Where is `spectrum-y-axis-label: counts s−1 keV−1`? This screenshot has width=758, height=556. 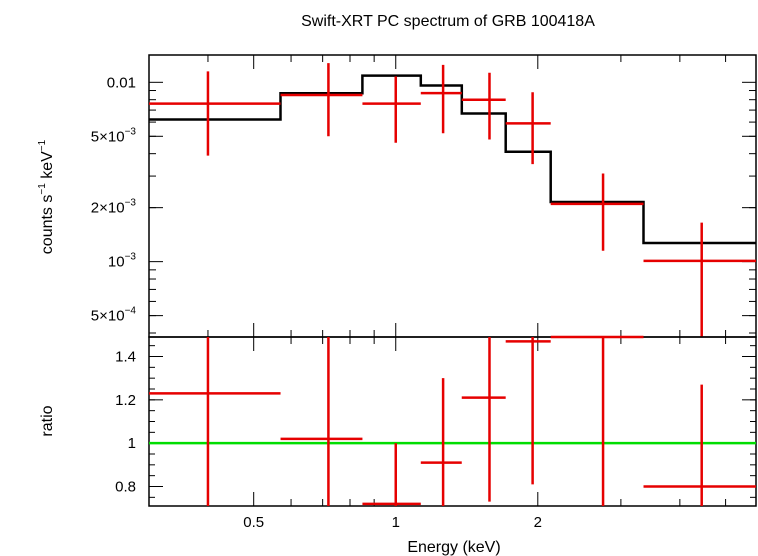 spectrum-y-axis-label: counts s−1 keV−1 is located at coordinates (46, 196).